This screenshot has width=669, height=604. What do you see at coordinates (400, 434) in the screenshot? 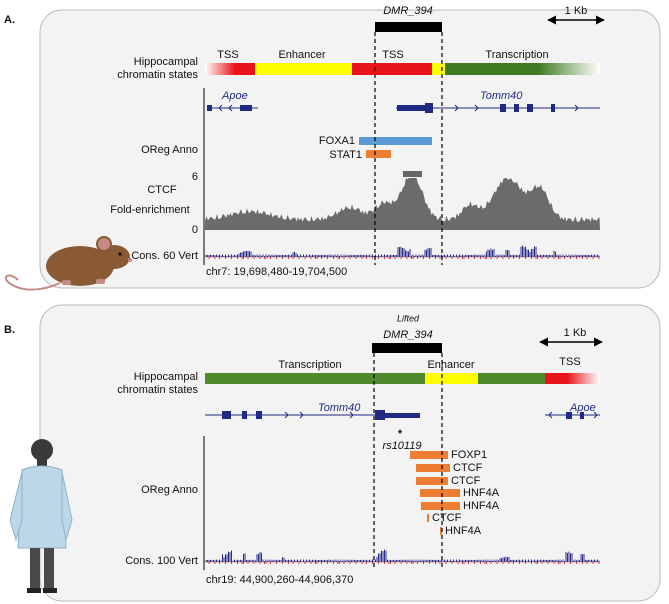
I see `snp-marker: *` at bounding box center [400, 434].